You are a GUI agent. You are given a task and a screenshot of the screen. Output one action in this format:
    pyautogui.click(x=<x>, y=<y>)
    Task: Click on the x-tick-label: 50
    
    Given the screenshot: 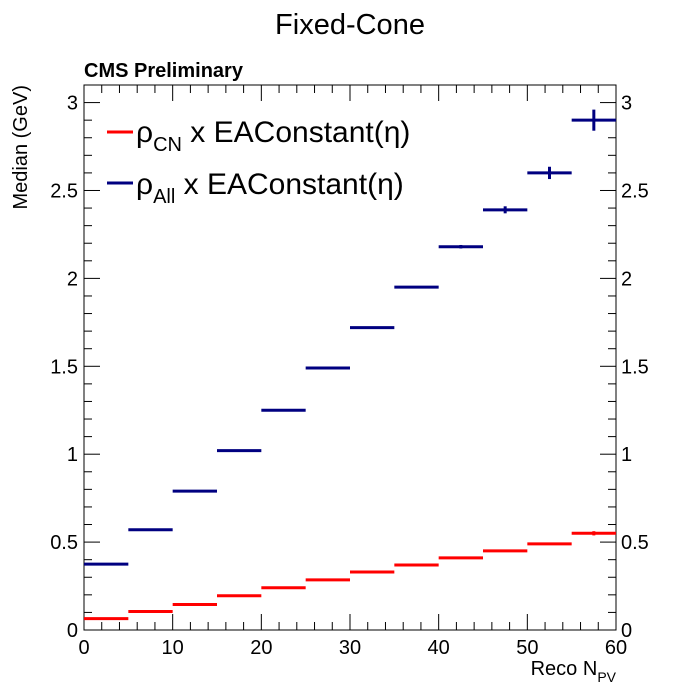 What is the action you would take?
    pyautogui.click(x=527, y=648)
    